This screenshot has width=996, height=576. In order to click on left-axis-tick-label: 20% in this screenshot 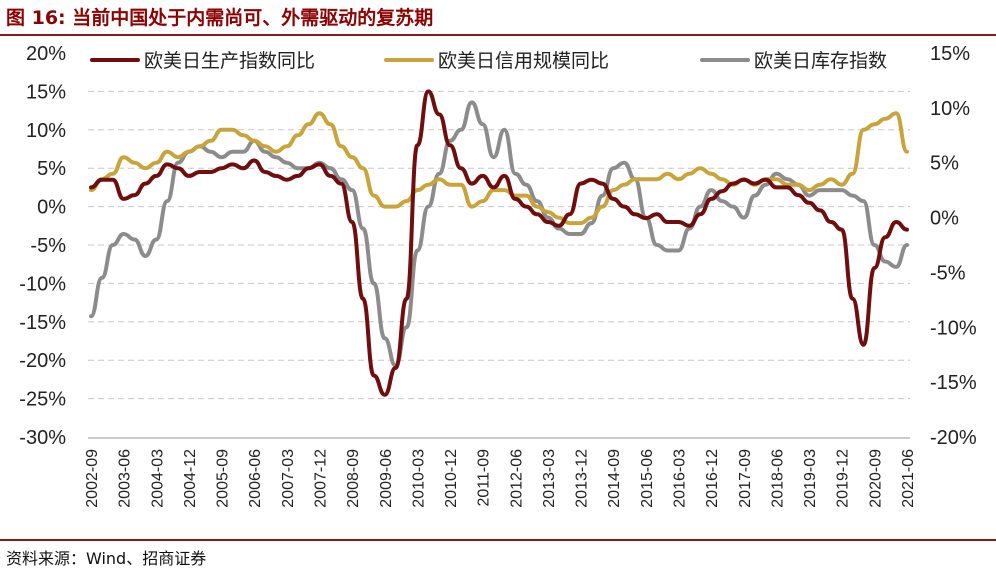, I will do `click(46, 54)`.